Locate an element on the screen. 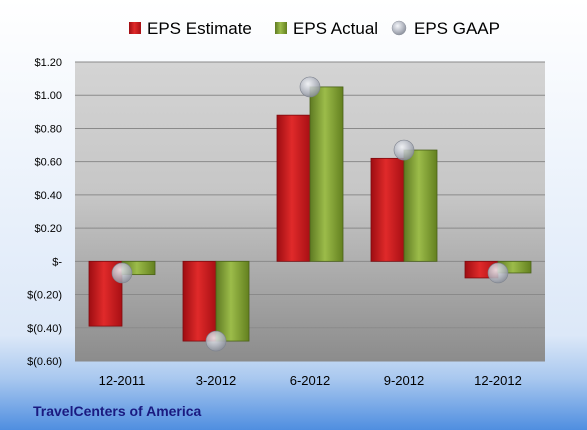  y-tick-label: $(0.40) is located at coordinates (44, 329).